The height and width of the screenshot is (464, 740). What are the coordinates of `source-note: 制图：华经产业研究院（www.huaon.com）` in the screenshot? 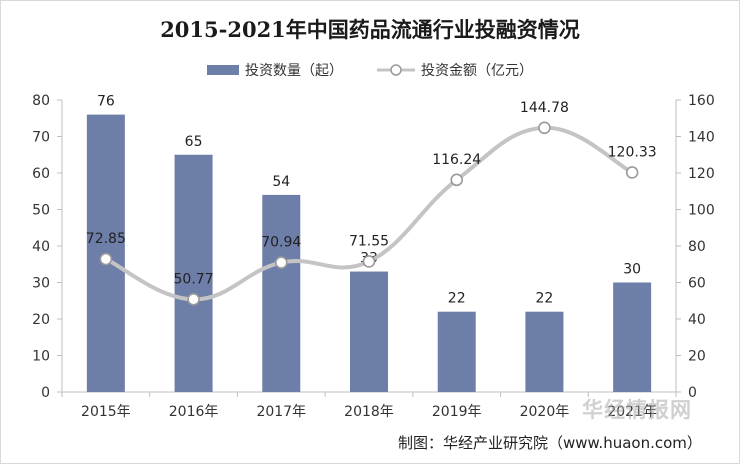 It's located at (550, 443).